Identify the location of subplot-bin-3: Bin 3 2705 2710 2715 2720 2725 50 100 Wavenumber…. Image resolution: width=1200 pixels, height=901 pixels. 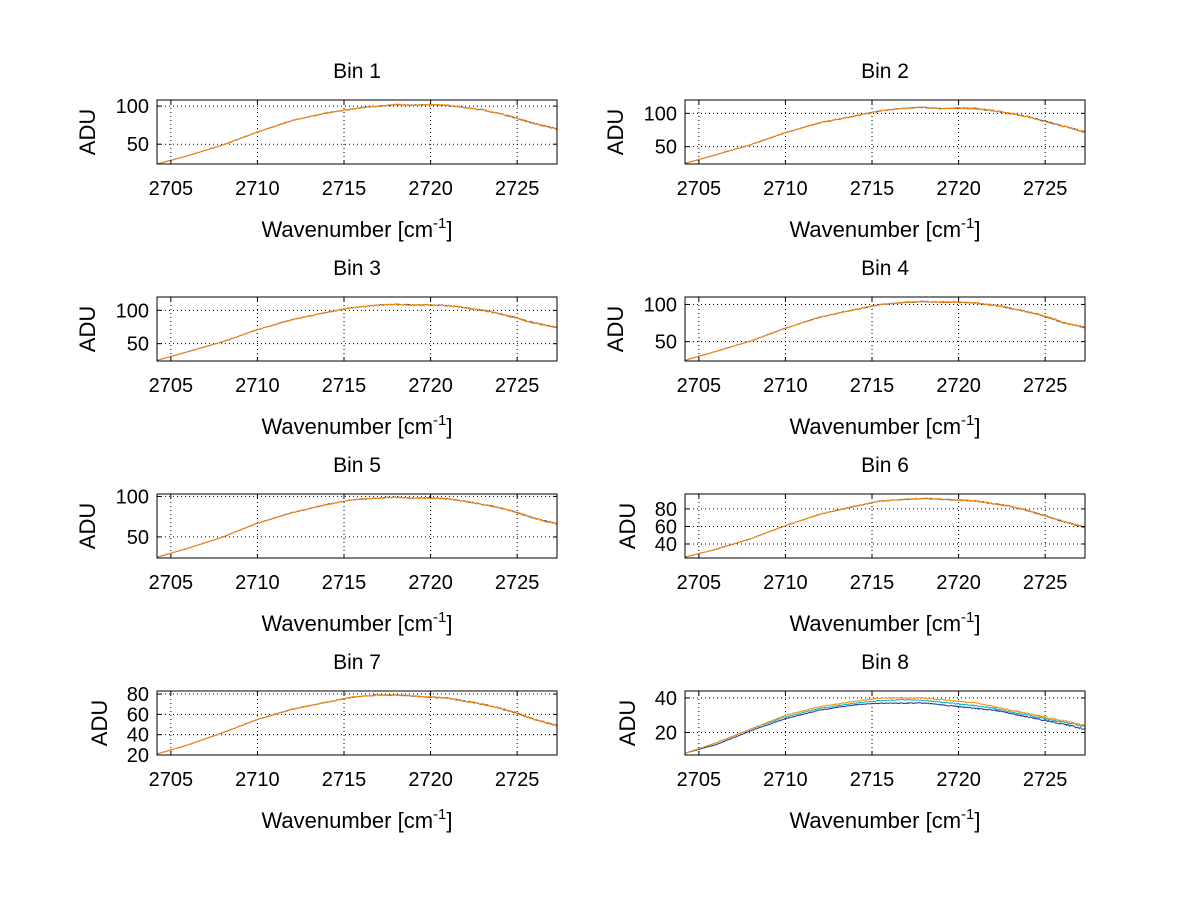
(316, 348).